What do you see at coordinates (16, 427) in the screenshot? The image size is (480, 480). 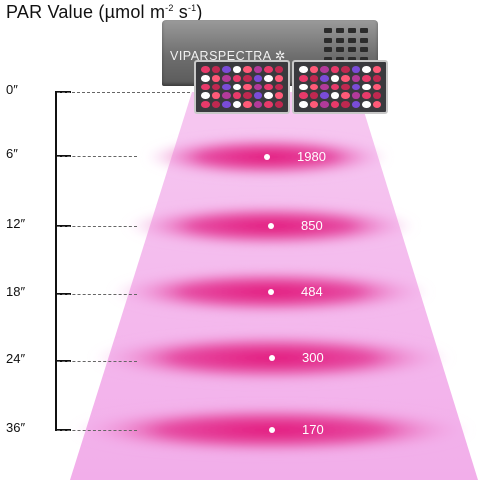 I see `distance-label: 36″` at bounding box center [16, 427].